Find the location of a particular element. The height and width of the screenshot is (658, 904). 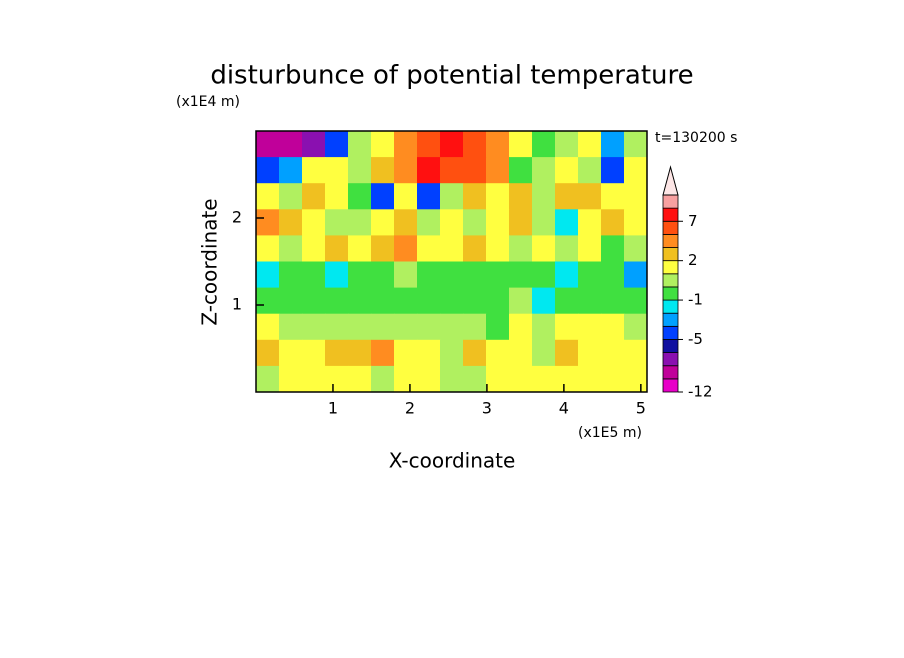

colorbar-label: -12 is located at coordinates (700, 392).